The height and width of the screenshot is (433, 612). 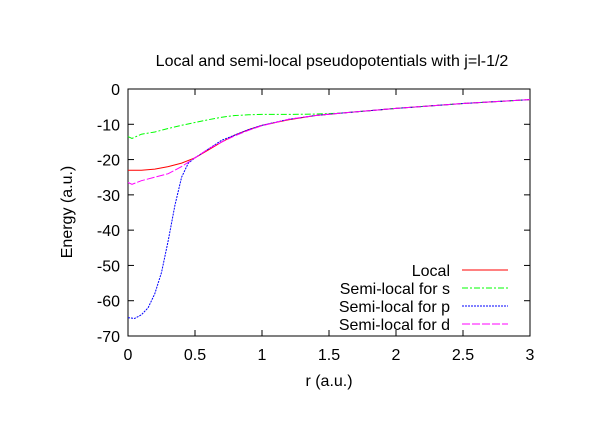 What do you see at coordinates (108, 161) in the screenshot?
I see `y-tick-label: -20` at bounding box center [108, 161].